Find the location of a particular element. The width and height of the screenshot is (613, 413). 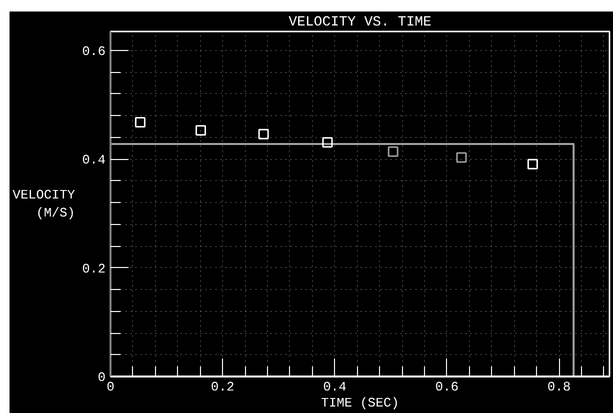

x-tick-label: 0.4 is located at coordinates (335, 387).